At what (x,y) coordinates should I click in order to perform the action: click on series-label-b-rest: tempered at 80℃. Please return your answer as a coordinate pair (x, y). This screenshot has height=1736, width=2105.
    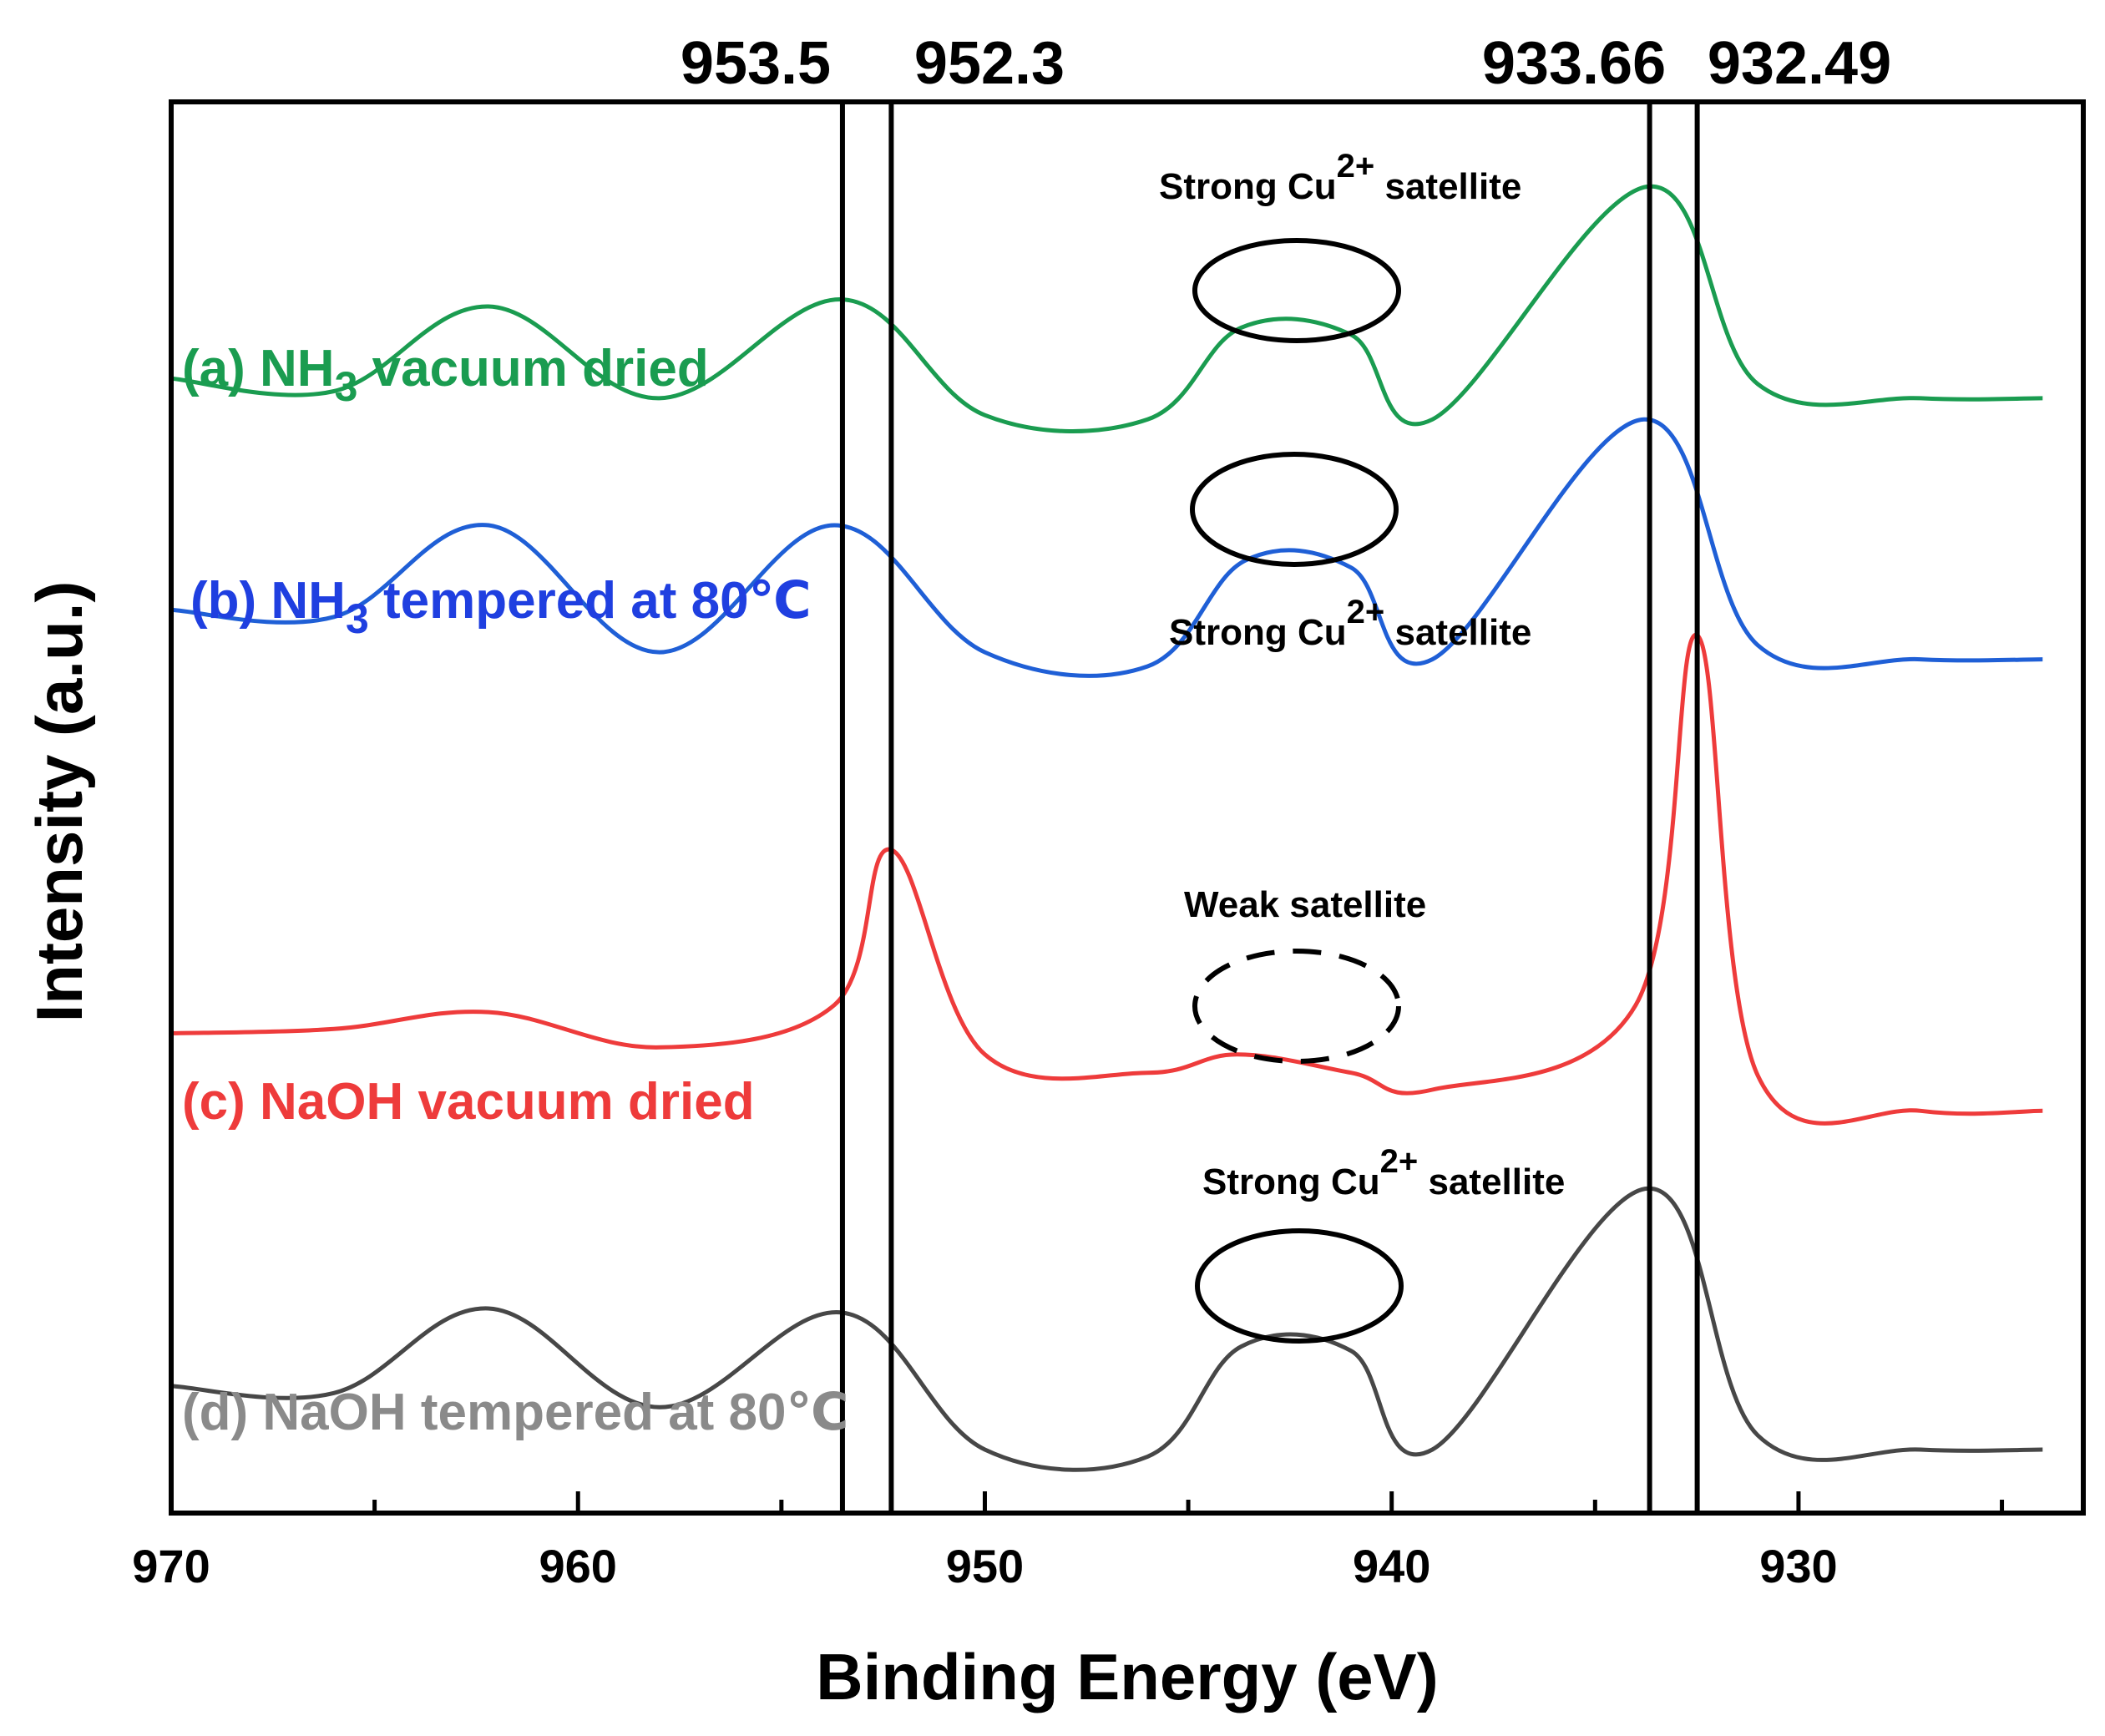
    Looking at the image, I should click on (590, 601).